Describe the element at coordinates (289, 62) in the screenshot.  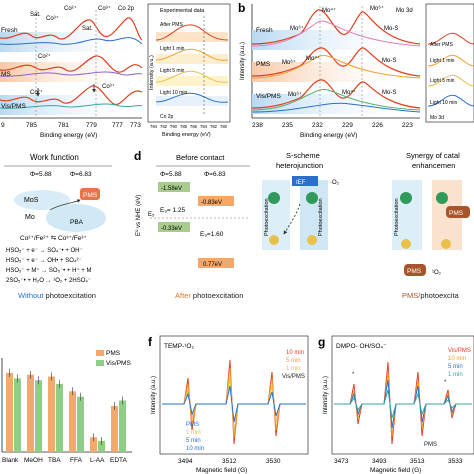
I see `label-mo6-pms: Mo⁶⁺` at that location.